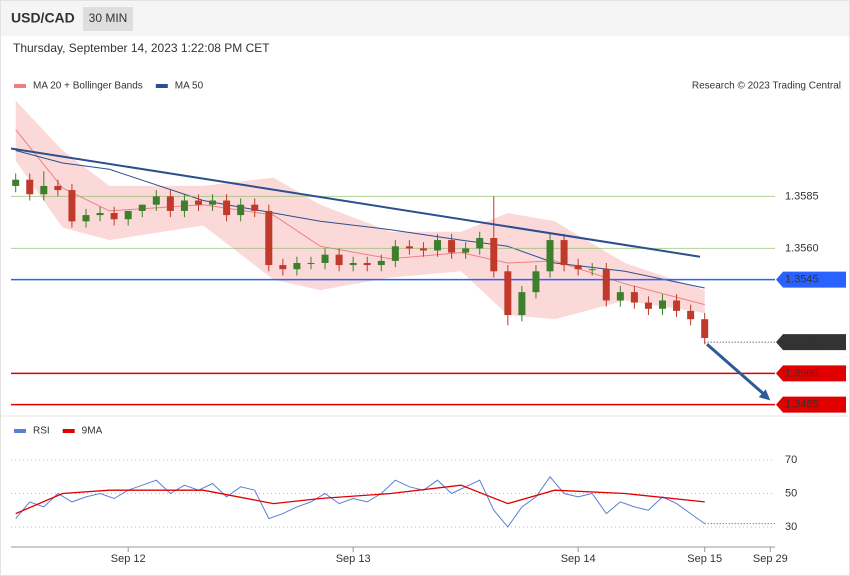 This screenshot has width=850, height=576. I want to click on x-tick-label: Sep 12, so click(128, 559).